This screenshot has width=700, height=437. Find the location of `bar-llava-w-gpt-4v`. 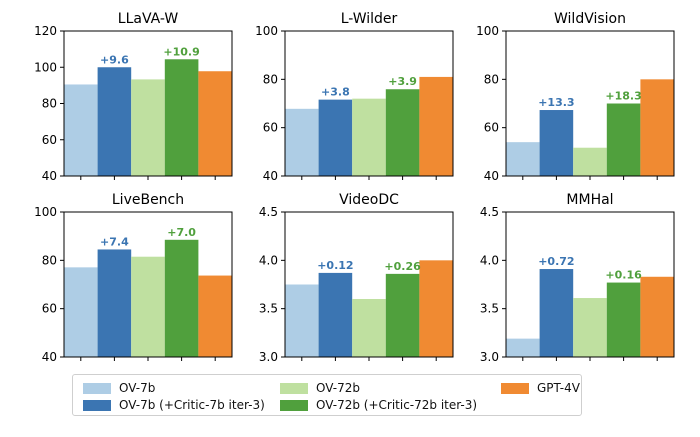

bar-llava-w-gpt-4v is located at coordinates (215, 123).